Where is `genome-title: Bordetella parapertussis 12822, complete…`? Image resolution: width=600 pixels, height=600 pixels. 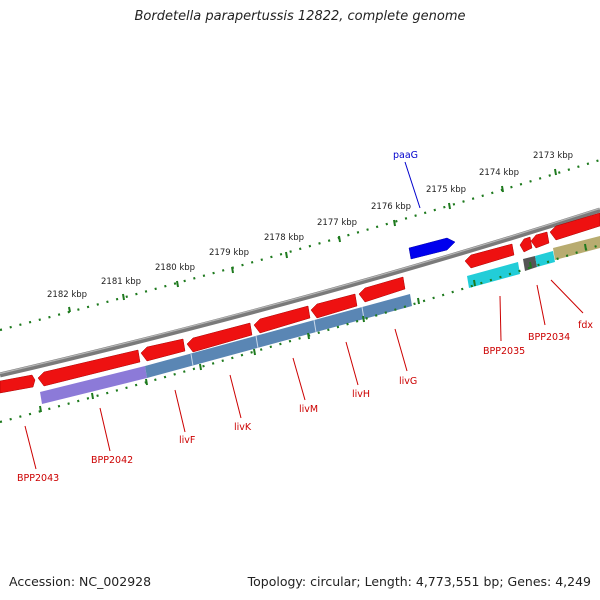 genome-title: Bordetella parapertussis 12822, complete… is located at coordinates (300, 16).